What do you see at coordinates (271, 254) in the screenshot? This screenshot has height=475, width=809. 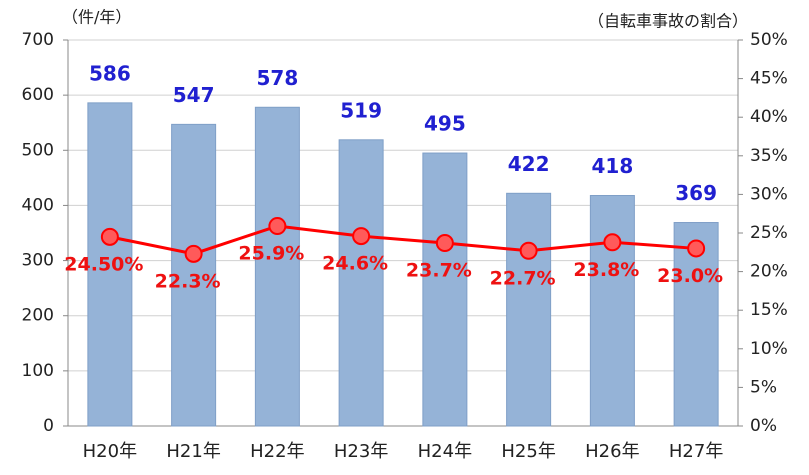 I see `line-value-label: 25.9%` at bounding box center [271, 254].